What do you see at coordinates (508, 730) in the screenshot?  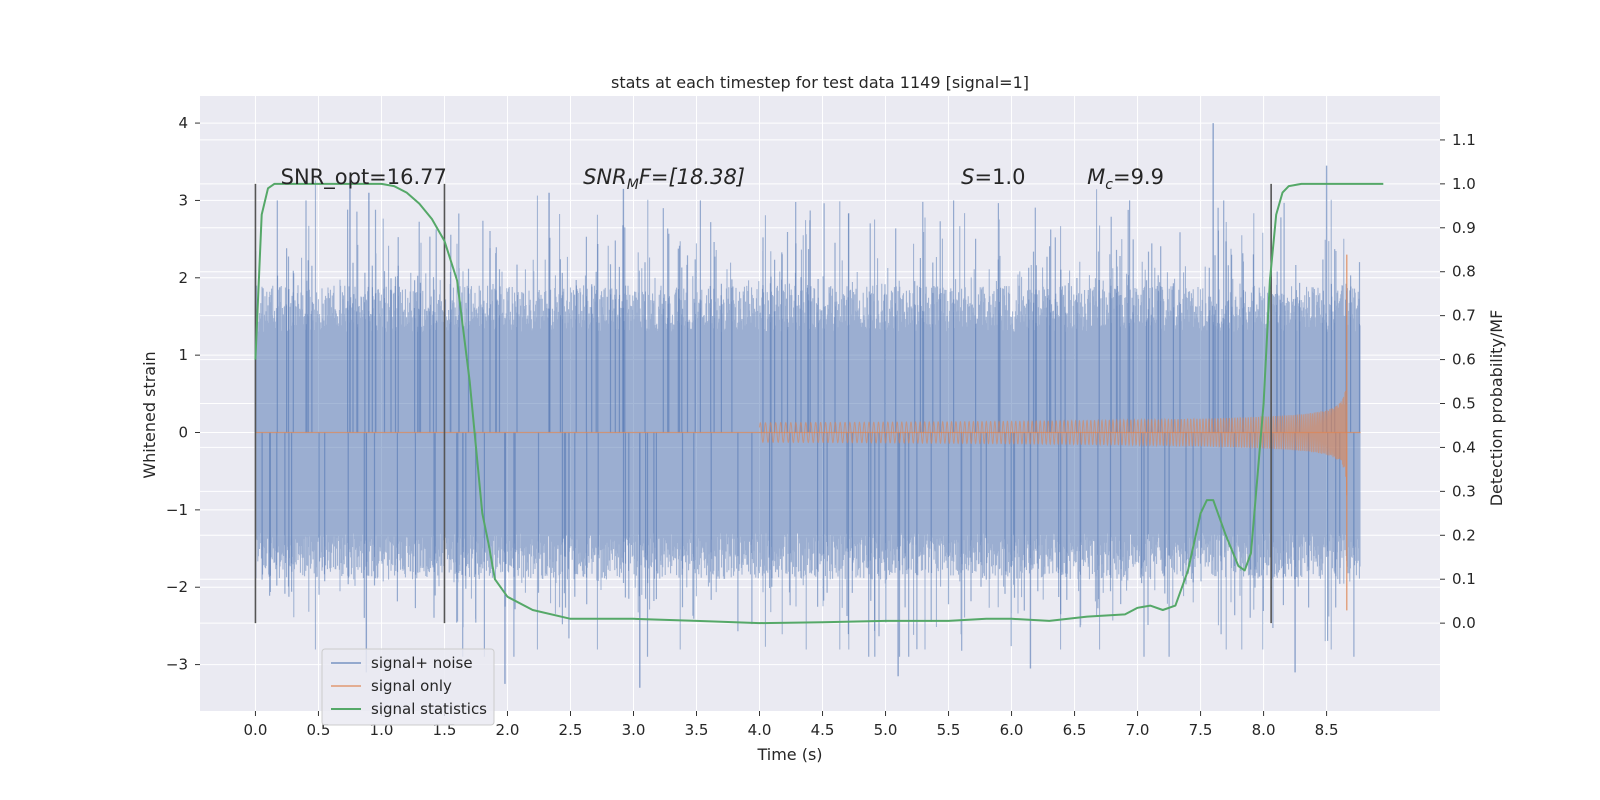 I see `x-tick-label: 2.0` at bounding box center [508, 730].